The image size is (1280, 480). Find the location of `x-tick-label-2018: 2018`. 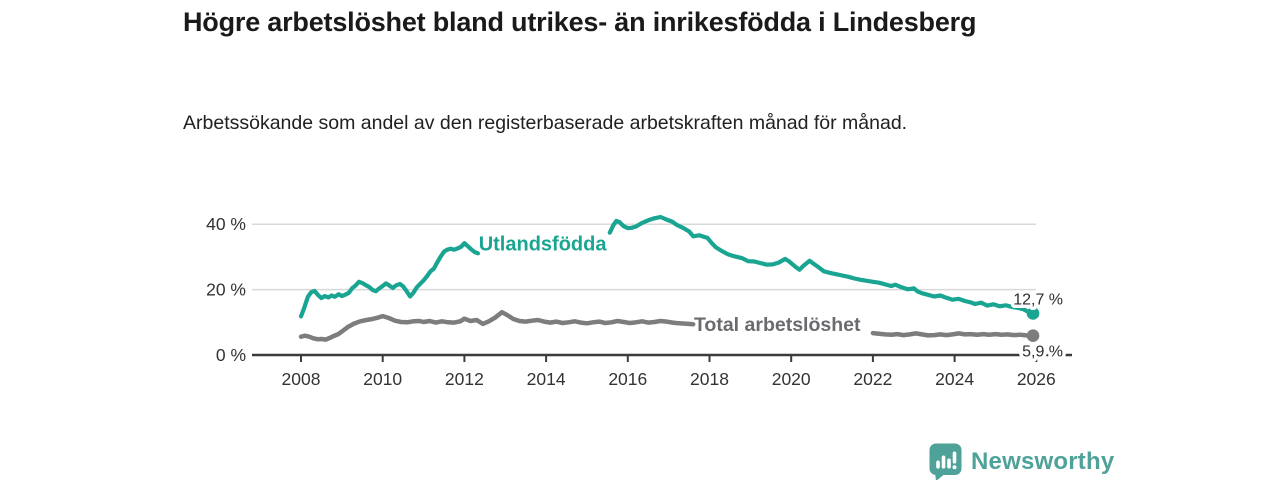

x-tick-label-2018: 2018 is located at coordinates (709, 379).